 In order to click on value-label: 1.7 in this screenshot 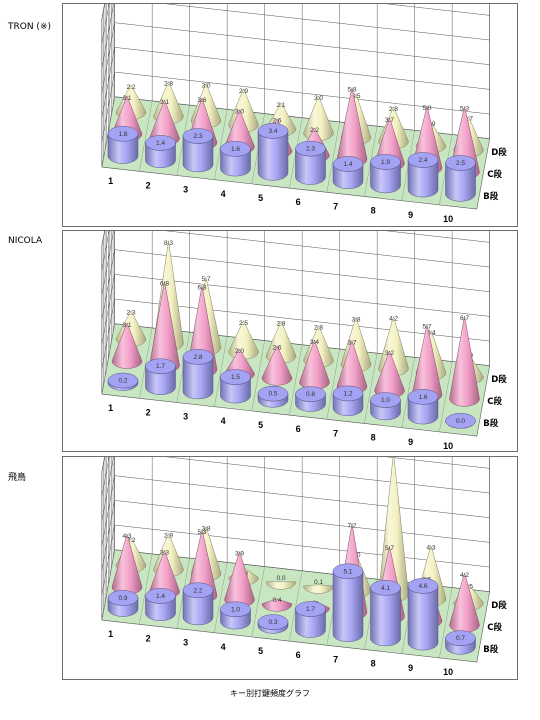, I will do `click(160, 366)`.